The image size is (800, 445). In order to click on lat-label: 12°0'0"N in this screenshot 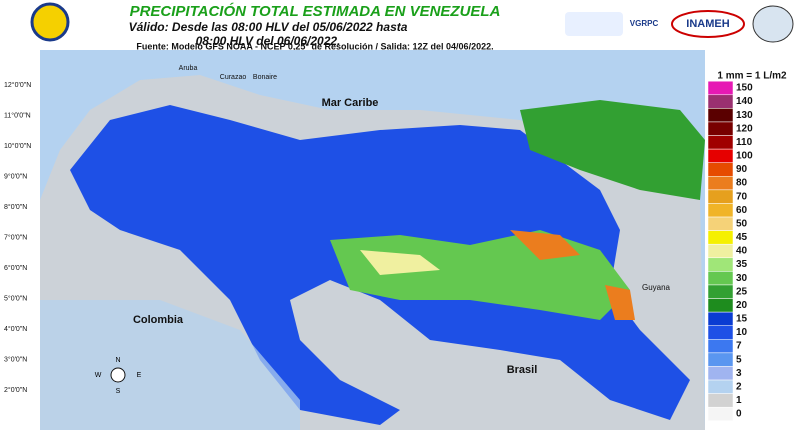, I will do `click(17, 85)`.